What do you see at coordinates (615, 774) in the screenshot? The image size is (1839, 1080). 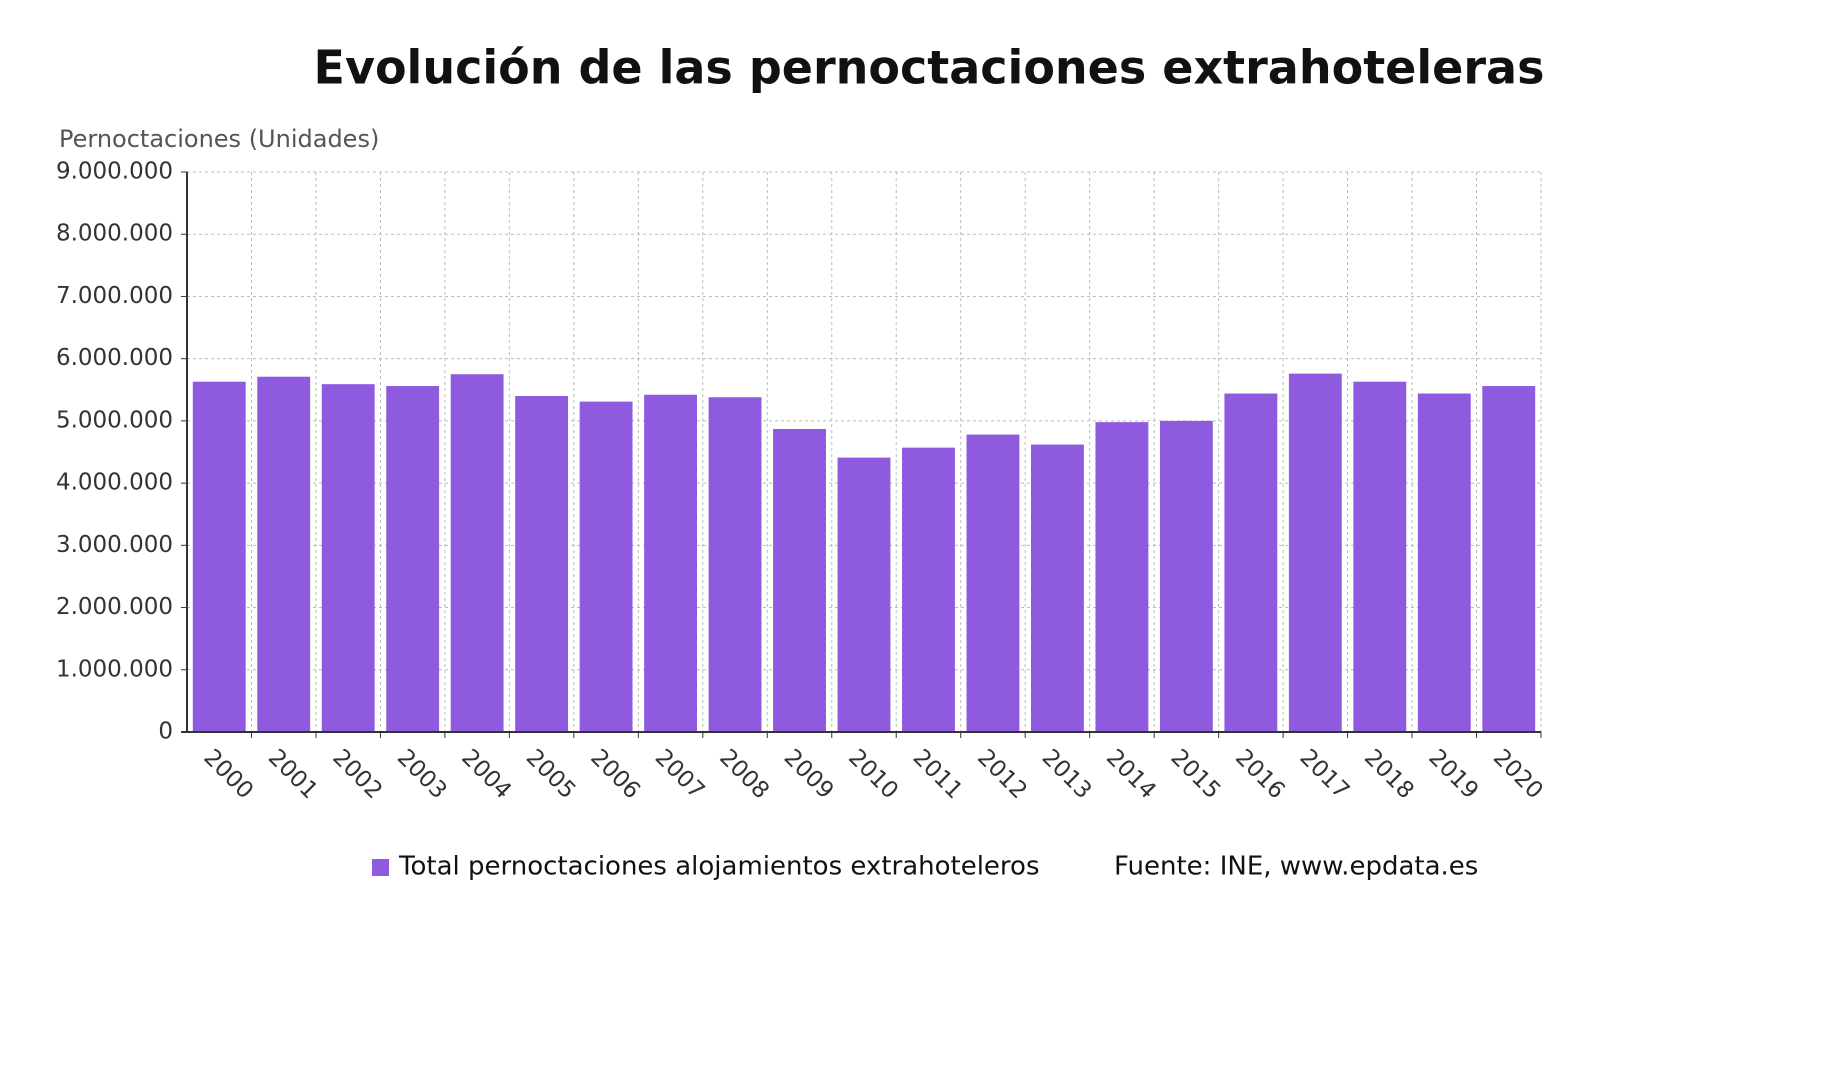 I see `x-tick-label: 2006` at bounding box center [615, 774].